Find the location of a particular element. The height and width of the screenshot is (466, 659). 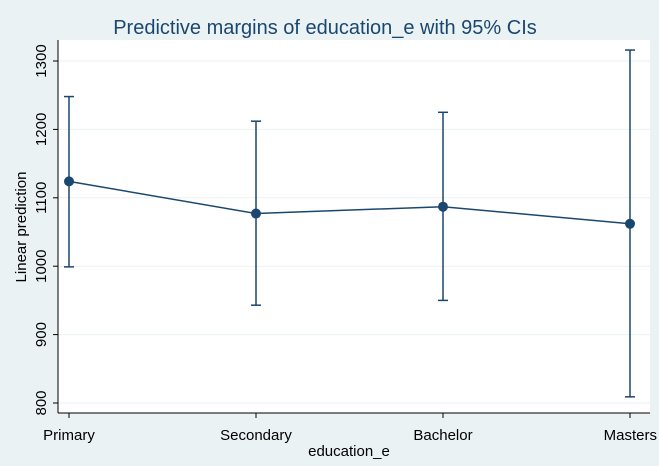

y-tick-label: 1100 is located at coordinates (41, 198).